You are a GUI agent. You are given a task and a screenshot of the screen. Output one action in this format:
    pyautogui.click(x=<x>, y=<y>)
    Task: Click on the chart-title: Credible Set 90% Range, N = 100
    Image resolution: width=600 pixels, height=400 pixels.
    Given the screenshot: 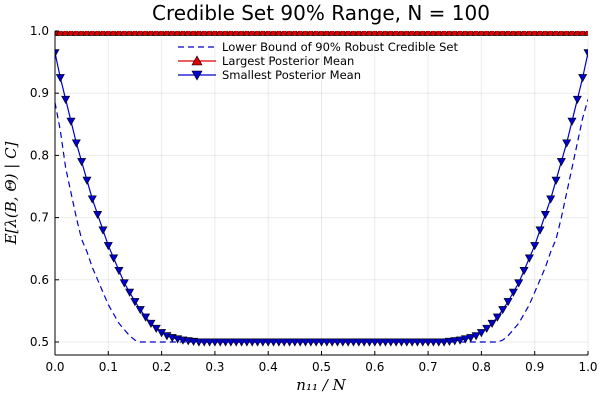 What is the action you would take?
    pyautogui.click(x=321, y=13)
    